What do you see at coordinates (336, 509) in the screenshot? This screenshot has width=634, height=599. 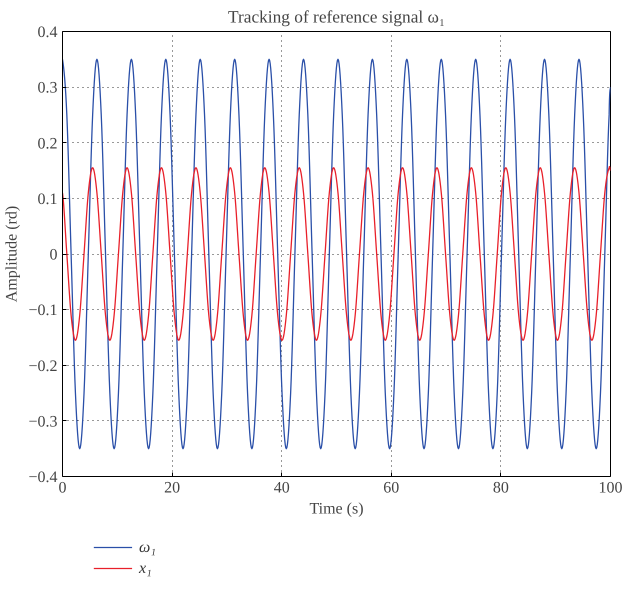 I see `x-axis-title: Time (s)` at bounding box center [336, 509].